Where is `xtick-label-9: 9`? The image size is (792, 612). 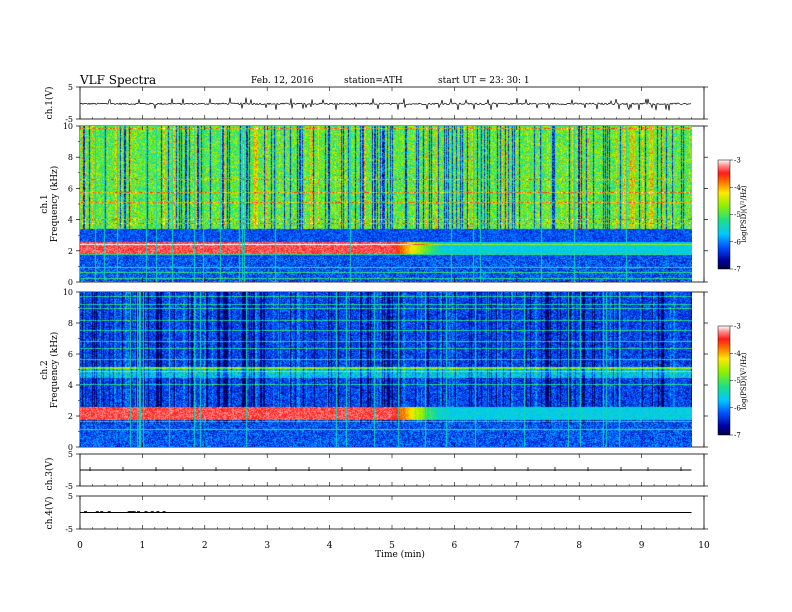
xtick-label-9: 9 is located at coordinates (642, 546).